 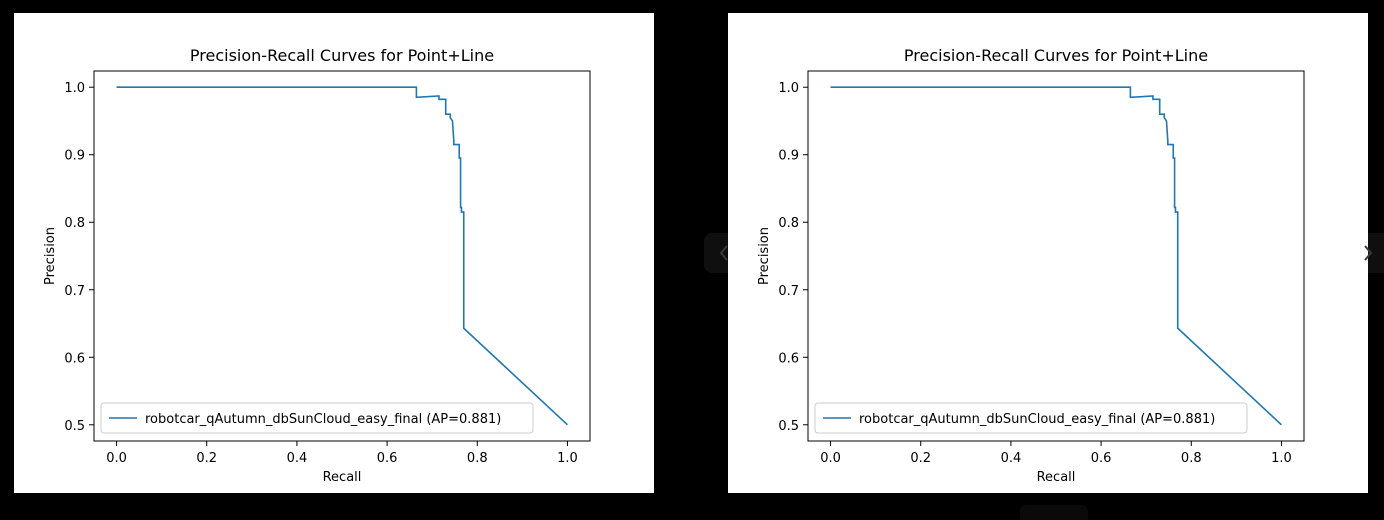 I want to click on next-image-button, so click(x=1367, y=253).